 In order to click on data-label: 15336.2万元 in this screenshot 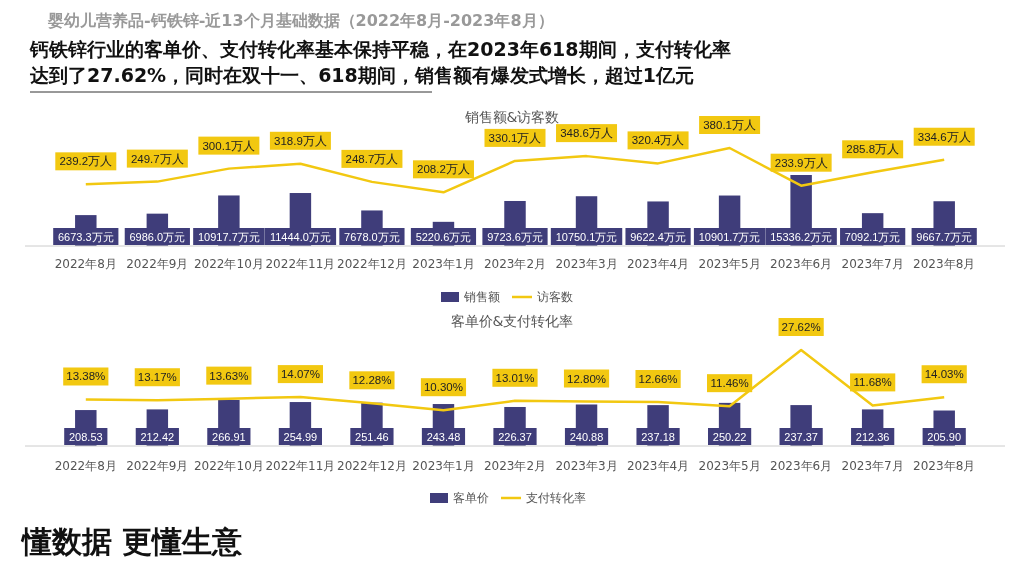, I will do `click(801, 237)`.